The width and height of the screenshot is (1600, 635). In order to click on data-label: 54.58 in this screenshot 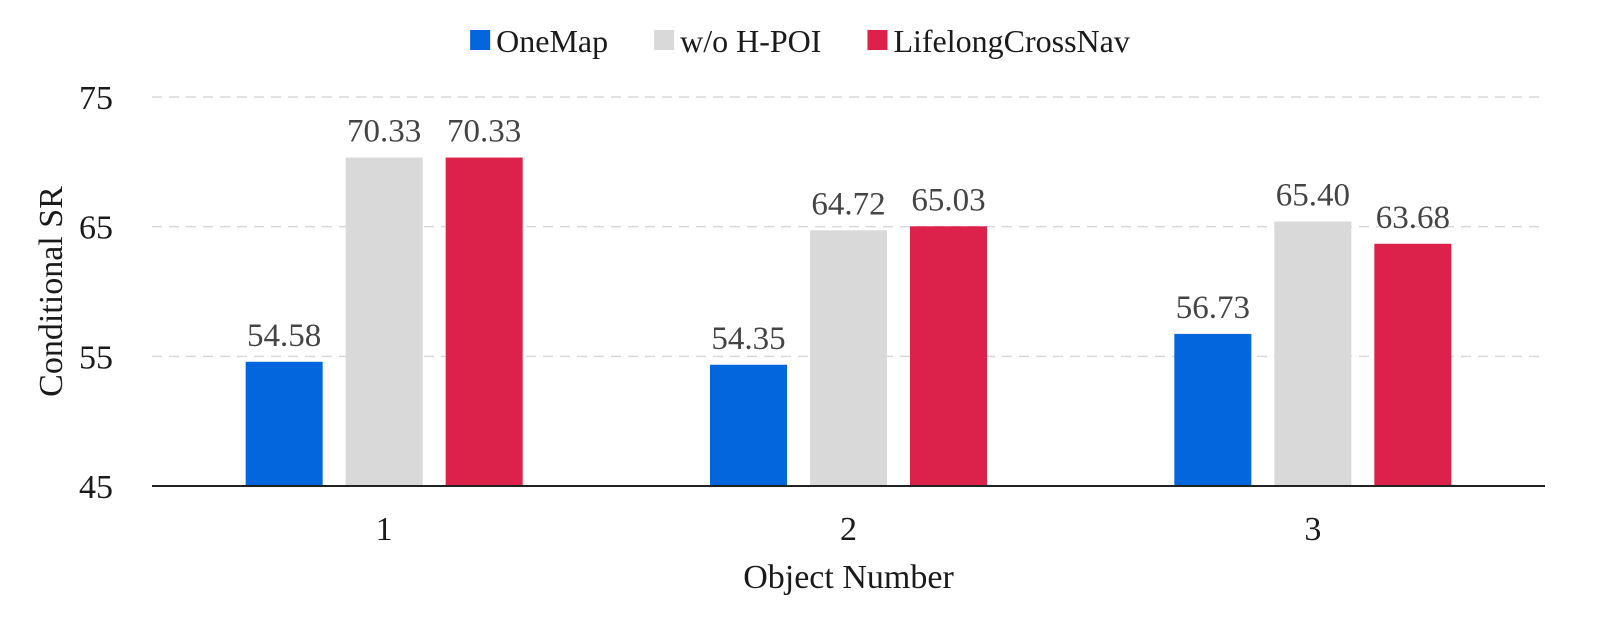, I will do `click(284, 336)`.